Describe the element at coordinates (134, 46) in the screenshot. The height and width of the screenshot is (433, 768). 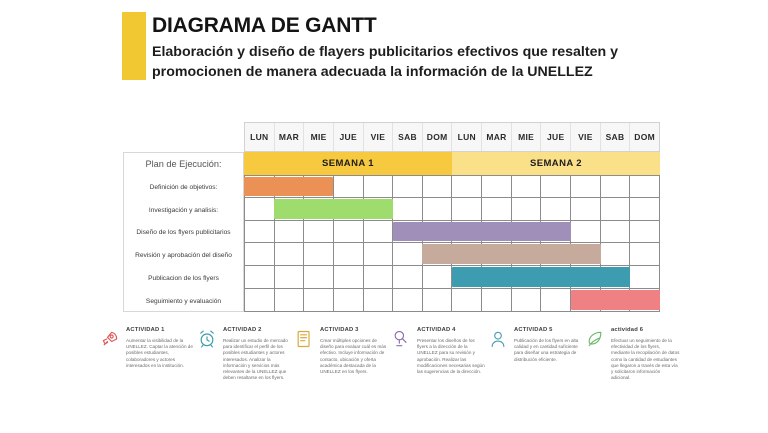
I see `title-accent-bar` at that location.